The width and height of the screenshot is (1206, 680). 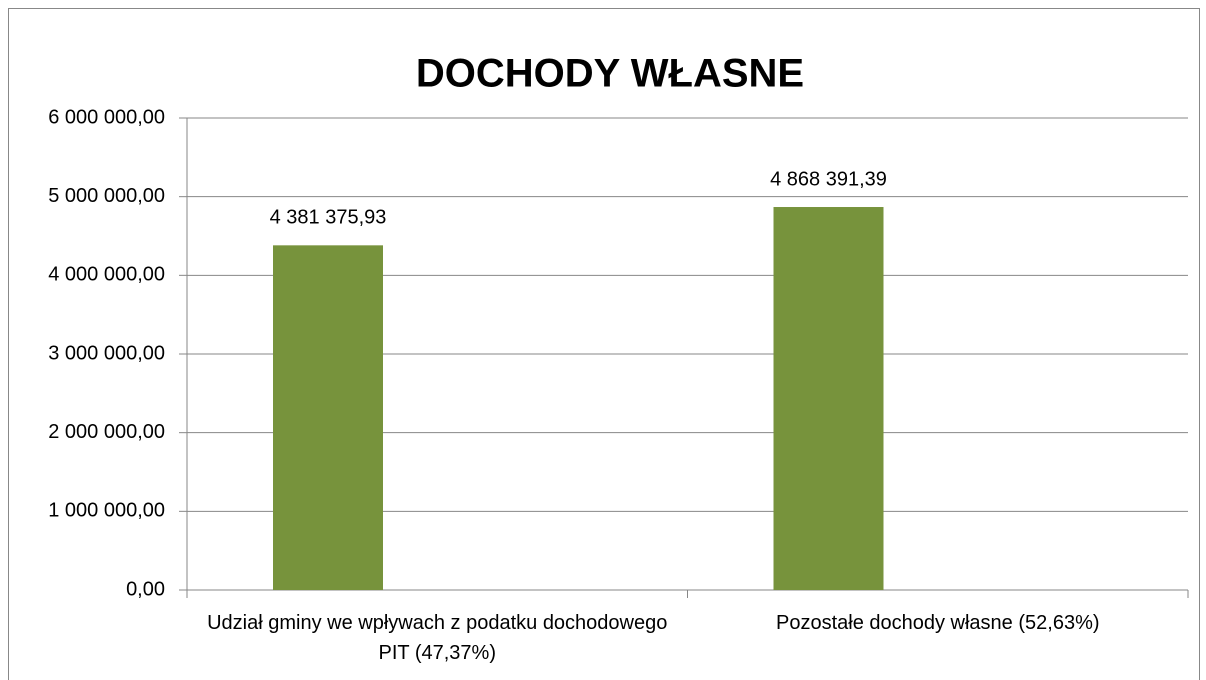 What do you see at coordinates (328, 218) in the screenshot?
I see `data-label: 4 381 375,93` at bounding box center [328, 218].